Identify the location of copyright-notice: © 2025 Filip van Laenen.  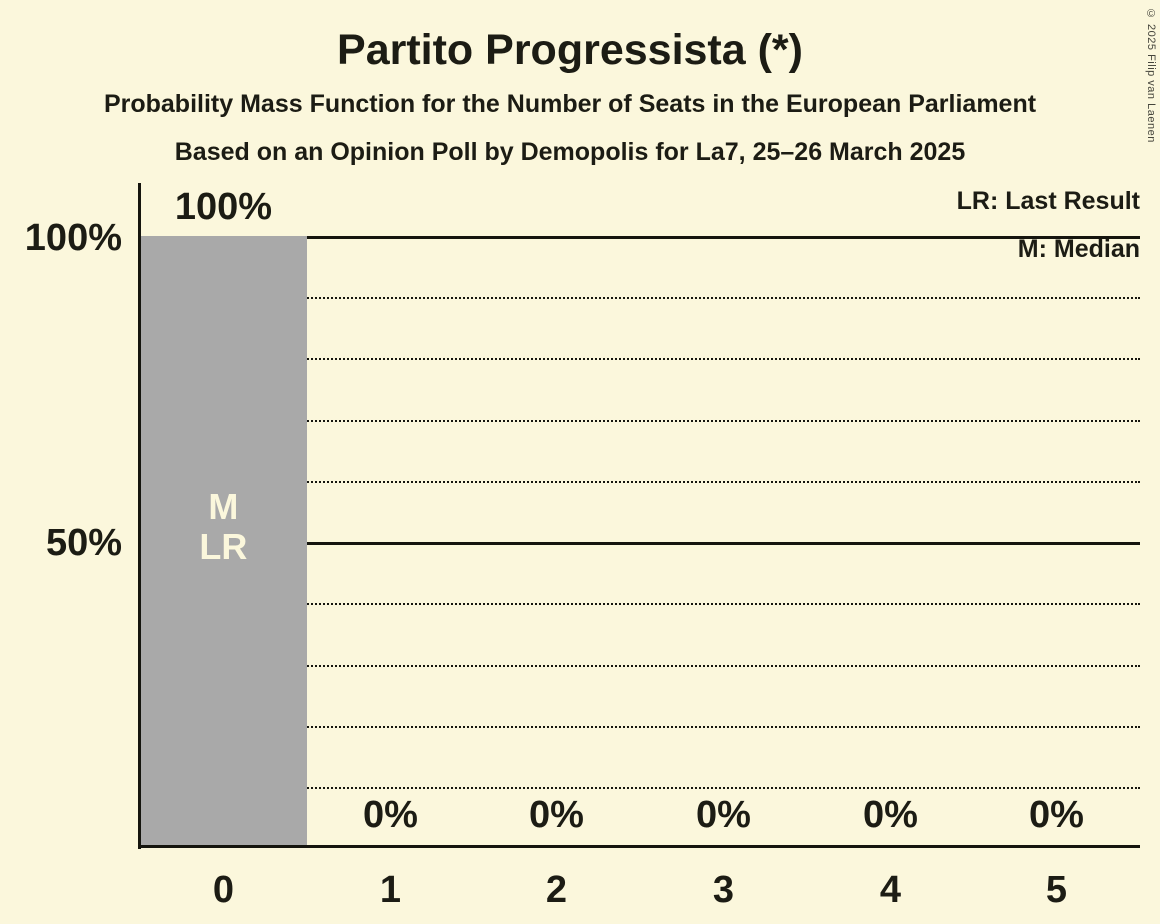
(1151, 75).